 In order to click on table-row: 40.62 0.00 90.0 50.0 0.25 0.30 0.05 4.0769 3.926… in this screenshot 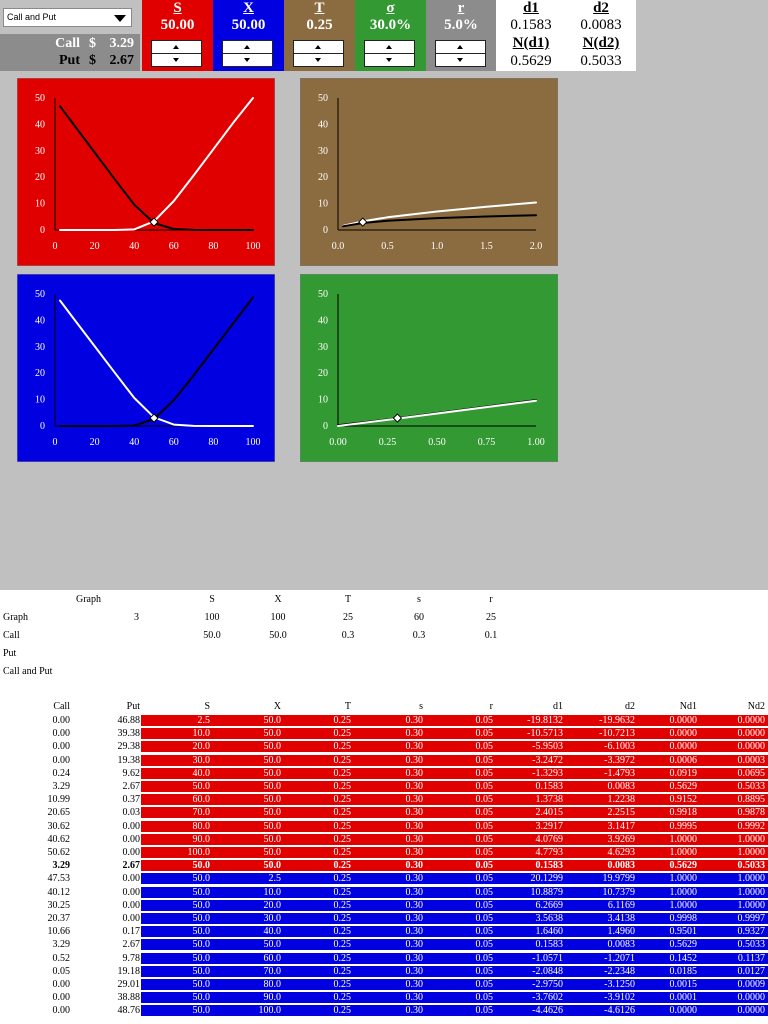, I will do `click(384, 839)`.